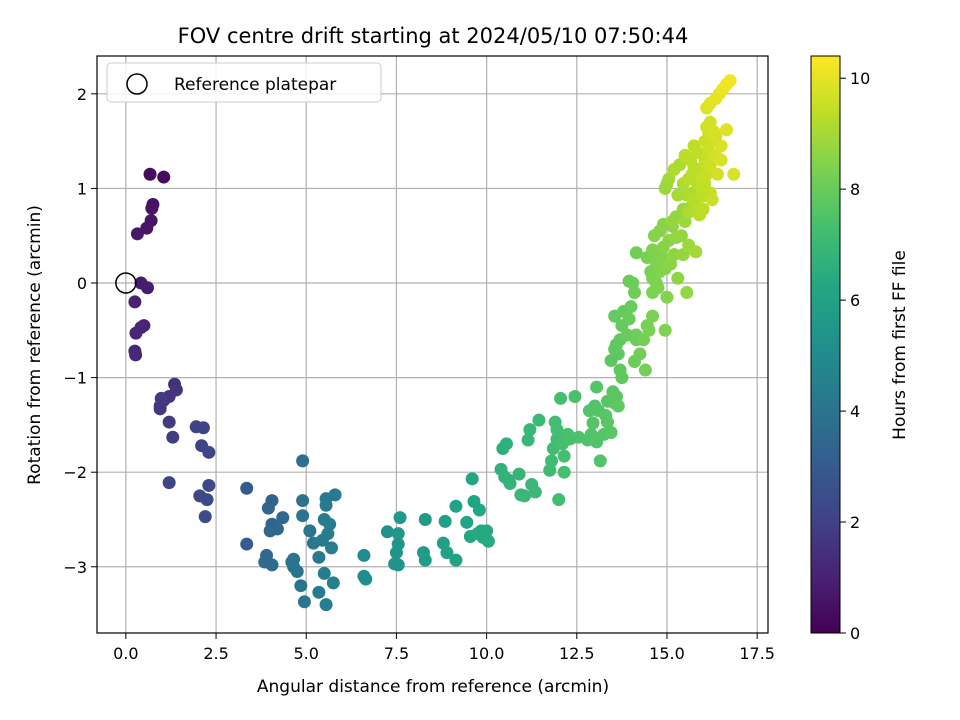 The height and width of the screenshot is (720, 960). I want to click on x-tick-label-7: 17.5, so click(757, 653).